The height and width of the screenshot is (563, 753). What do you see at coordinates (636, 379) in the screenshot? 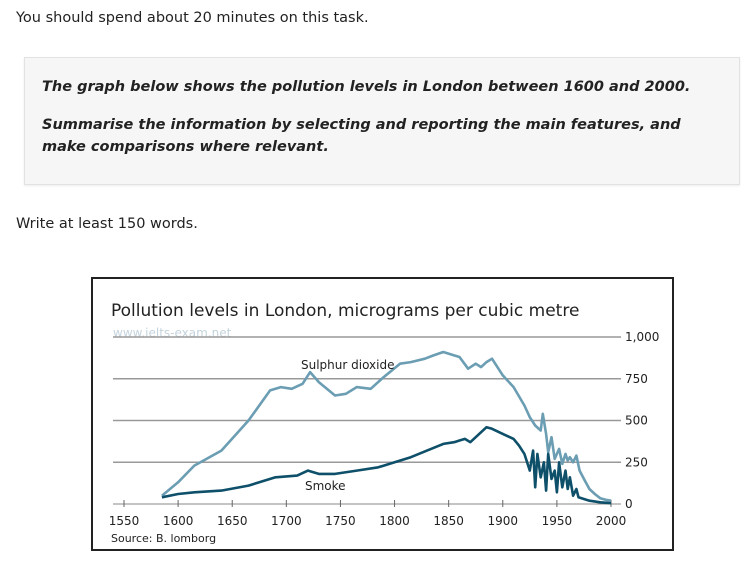
I see `y-tick-label: 750` at bounding box center [636, 379].